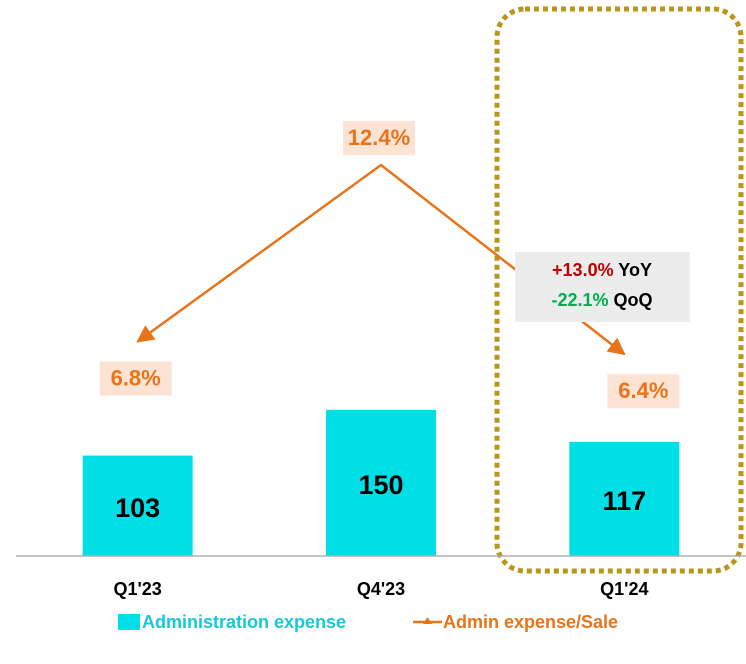  I want to click on annotation-label: YoY, so click(635, 270).